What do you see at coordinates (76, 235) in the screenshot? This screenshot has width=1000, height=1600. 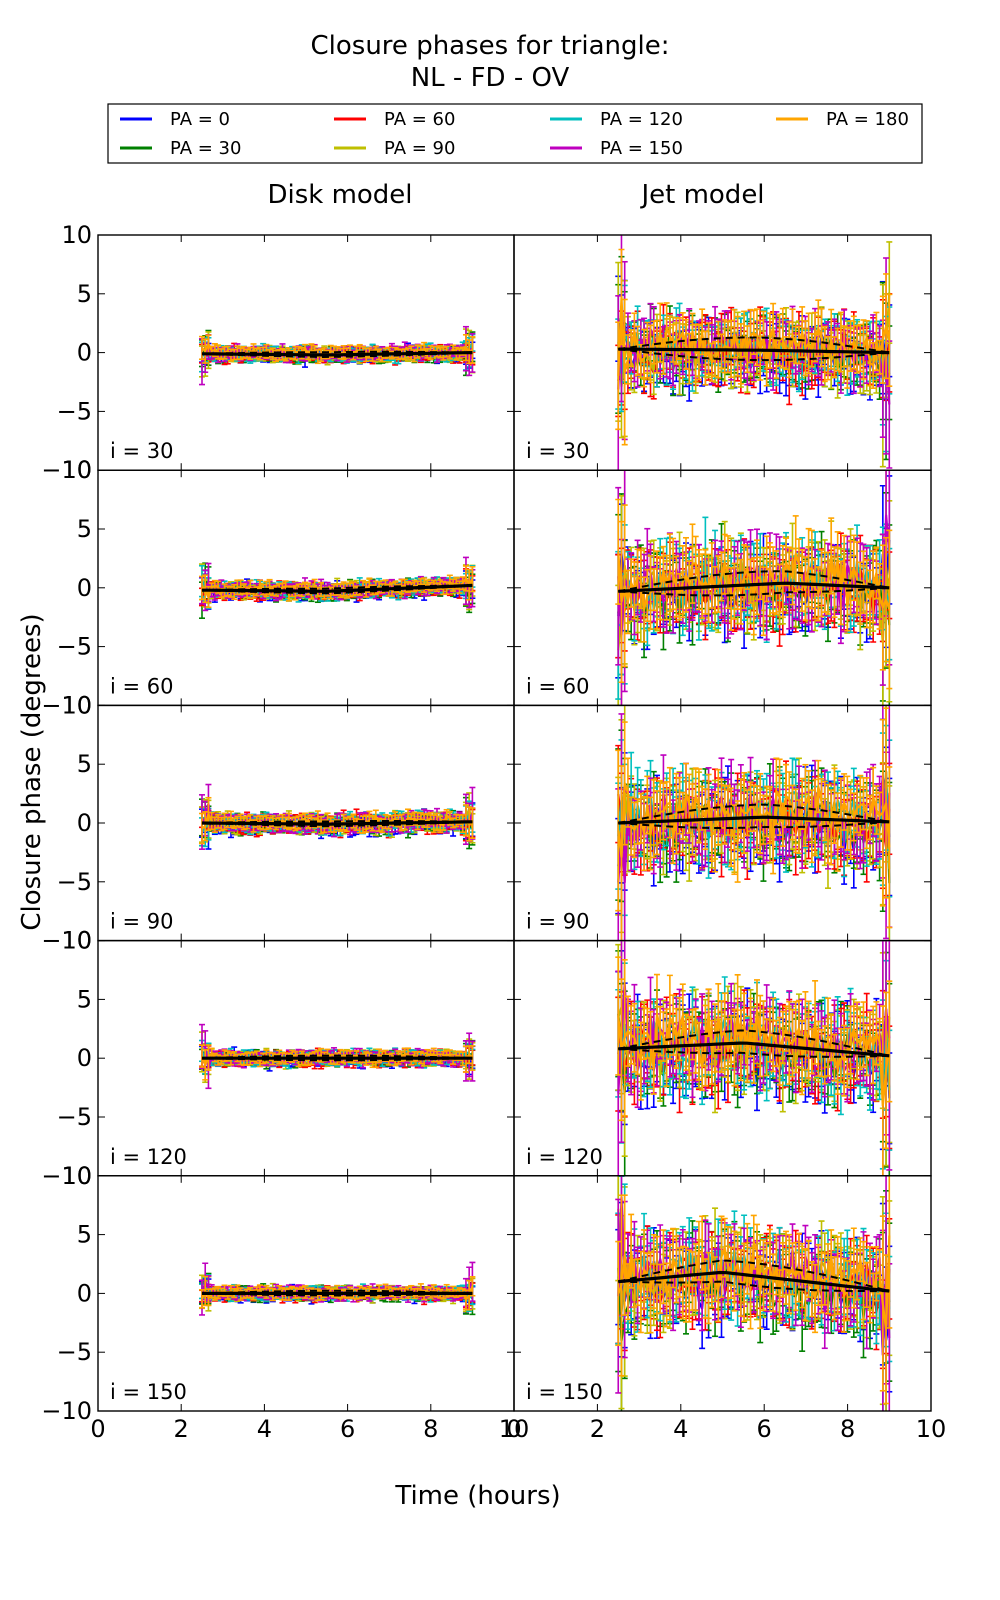 I see `y-tick-label: 10` at bounding box center [76, 235].